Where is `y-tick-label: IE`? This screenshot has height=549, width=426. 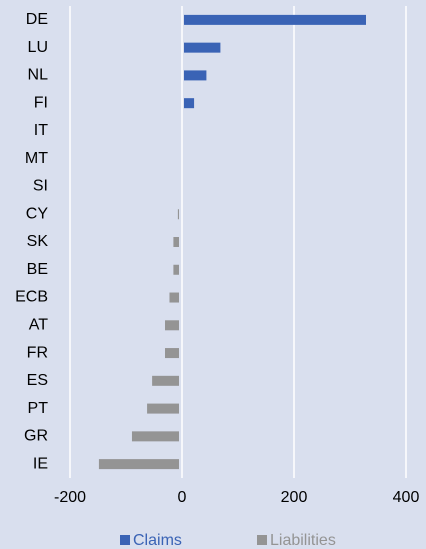
y-tick-label: IE is located at coordinates (40, 463).